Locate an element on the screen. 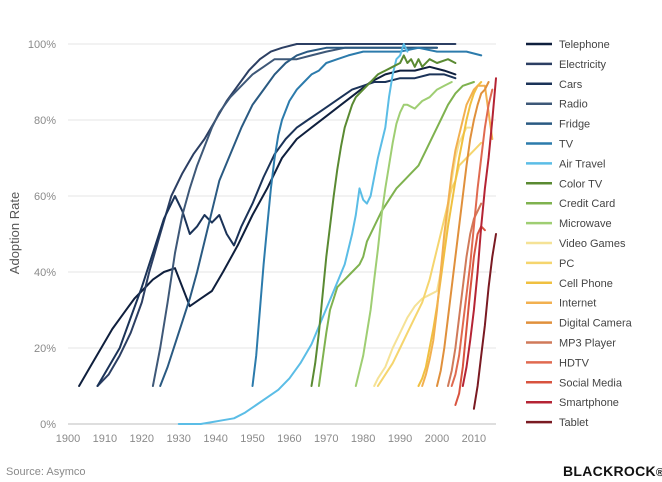 This screenshot has height=482, width=662. legend-label-color-tv: Color TV is located at coordinates (581, 184).